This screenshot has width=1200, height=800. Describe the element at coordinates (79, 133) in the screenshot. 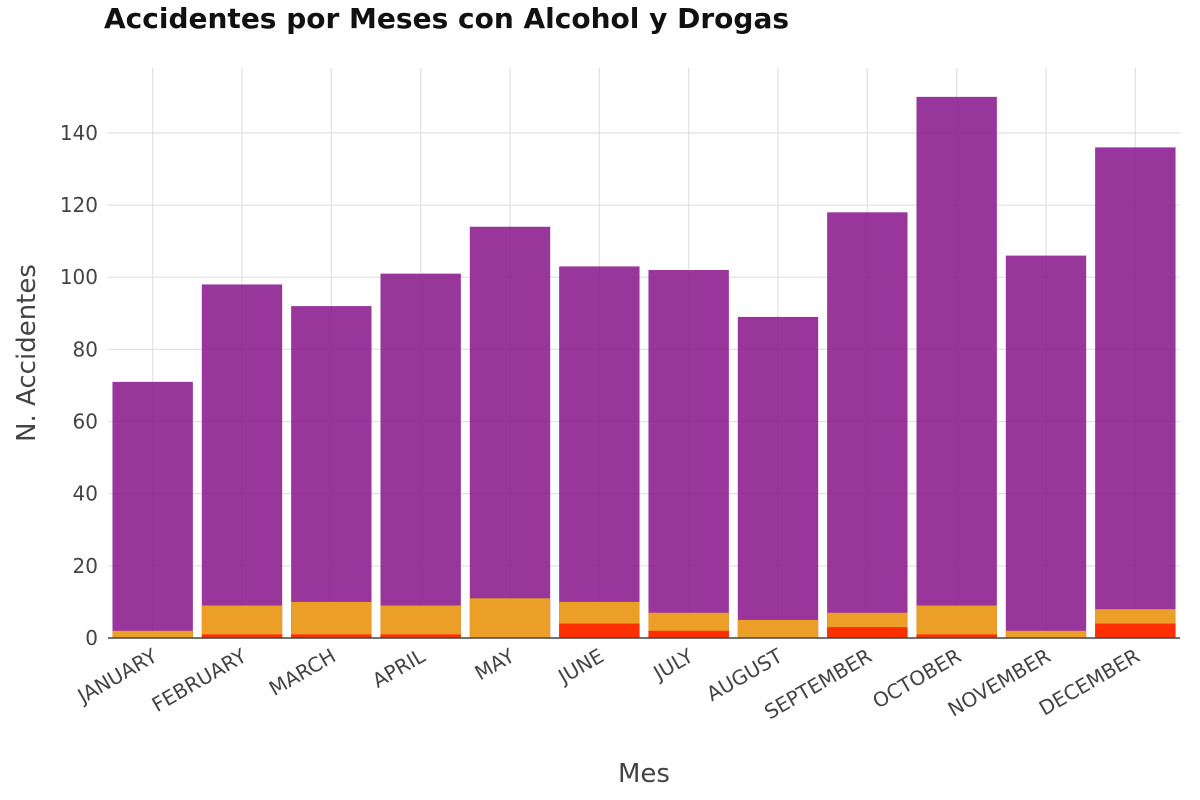

I see `y-tick-label: 140` at that location.